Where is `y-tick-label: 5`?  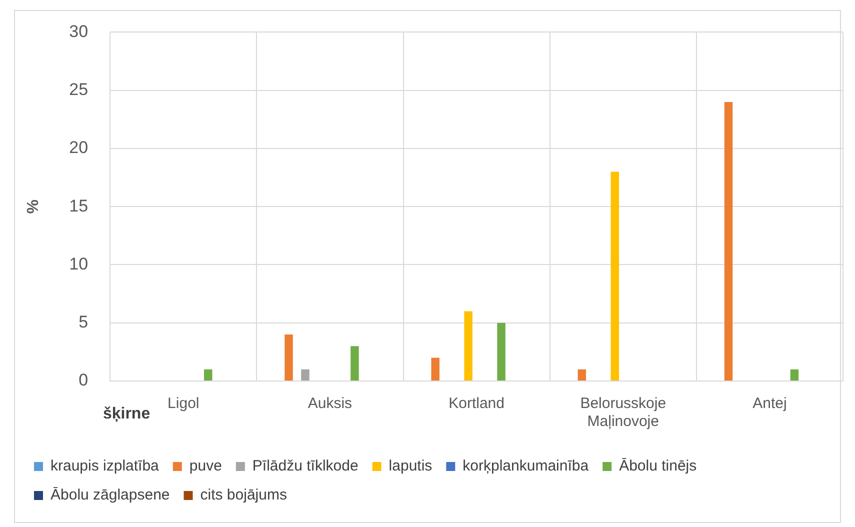
y-tick-label: 5 is located at coordinates (83, 322).